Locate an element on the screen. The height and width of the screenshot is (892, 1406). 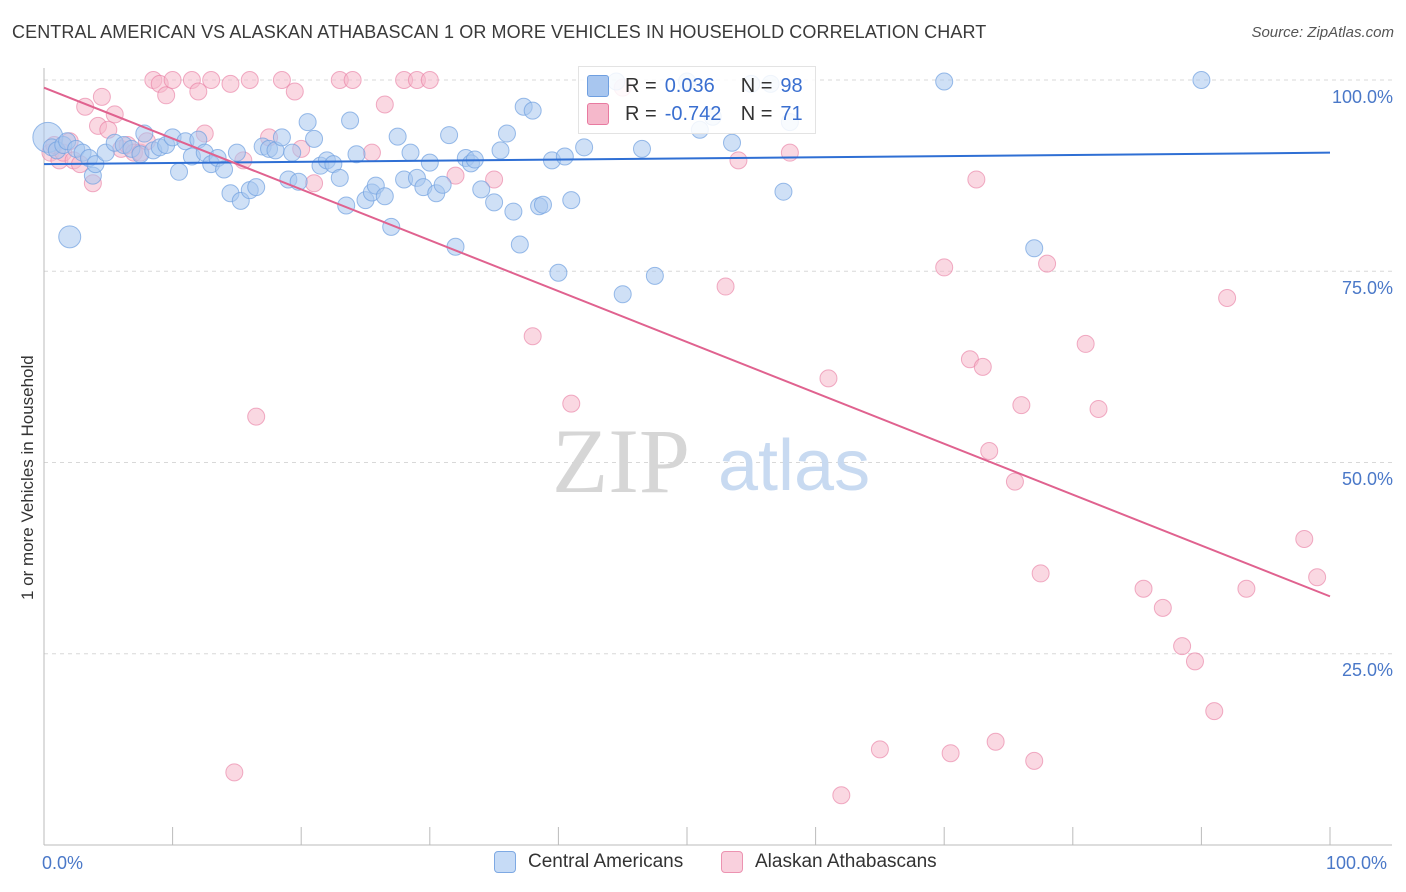
trend-line-central is located at coordinates (687, 158).